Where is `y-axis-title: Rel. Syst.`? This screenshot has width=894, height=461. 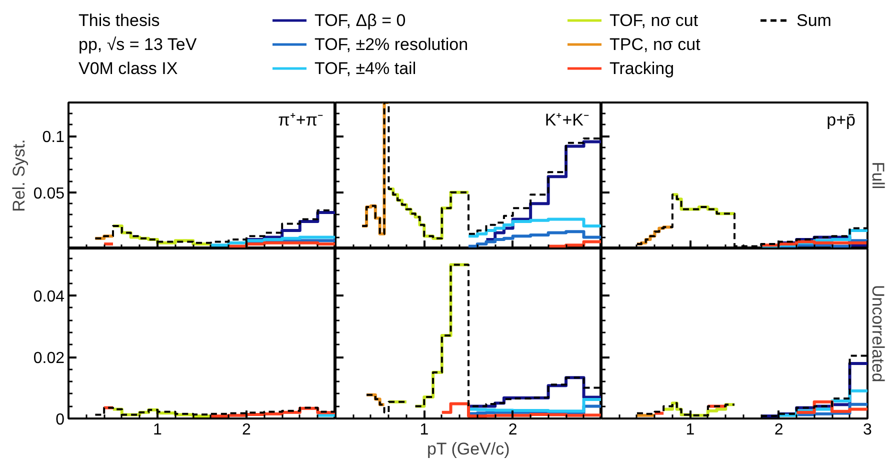
y-axis-title: Rel. Syst. is located at coordinates (18, 175).